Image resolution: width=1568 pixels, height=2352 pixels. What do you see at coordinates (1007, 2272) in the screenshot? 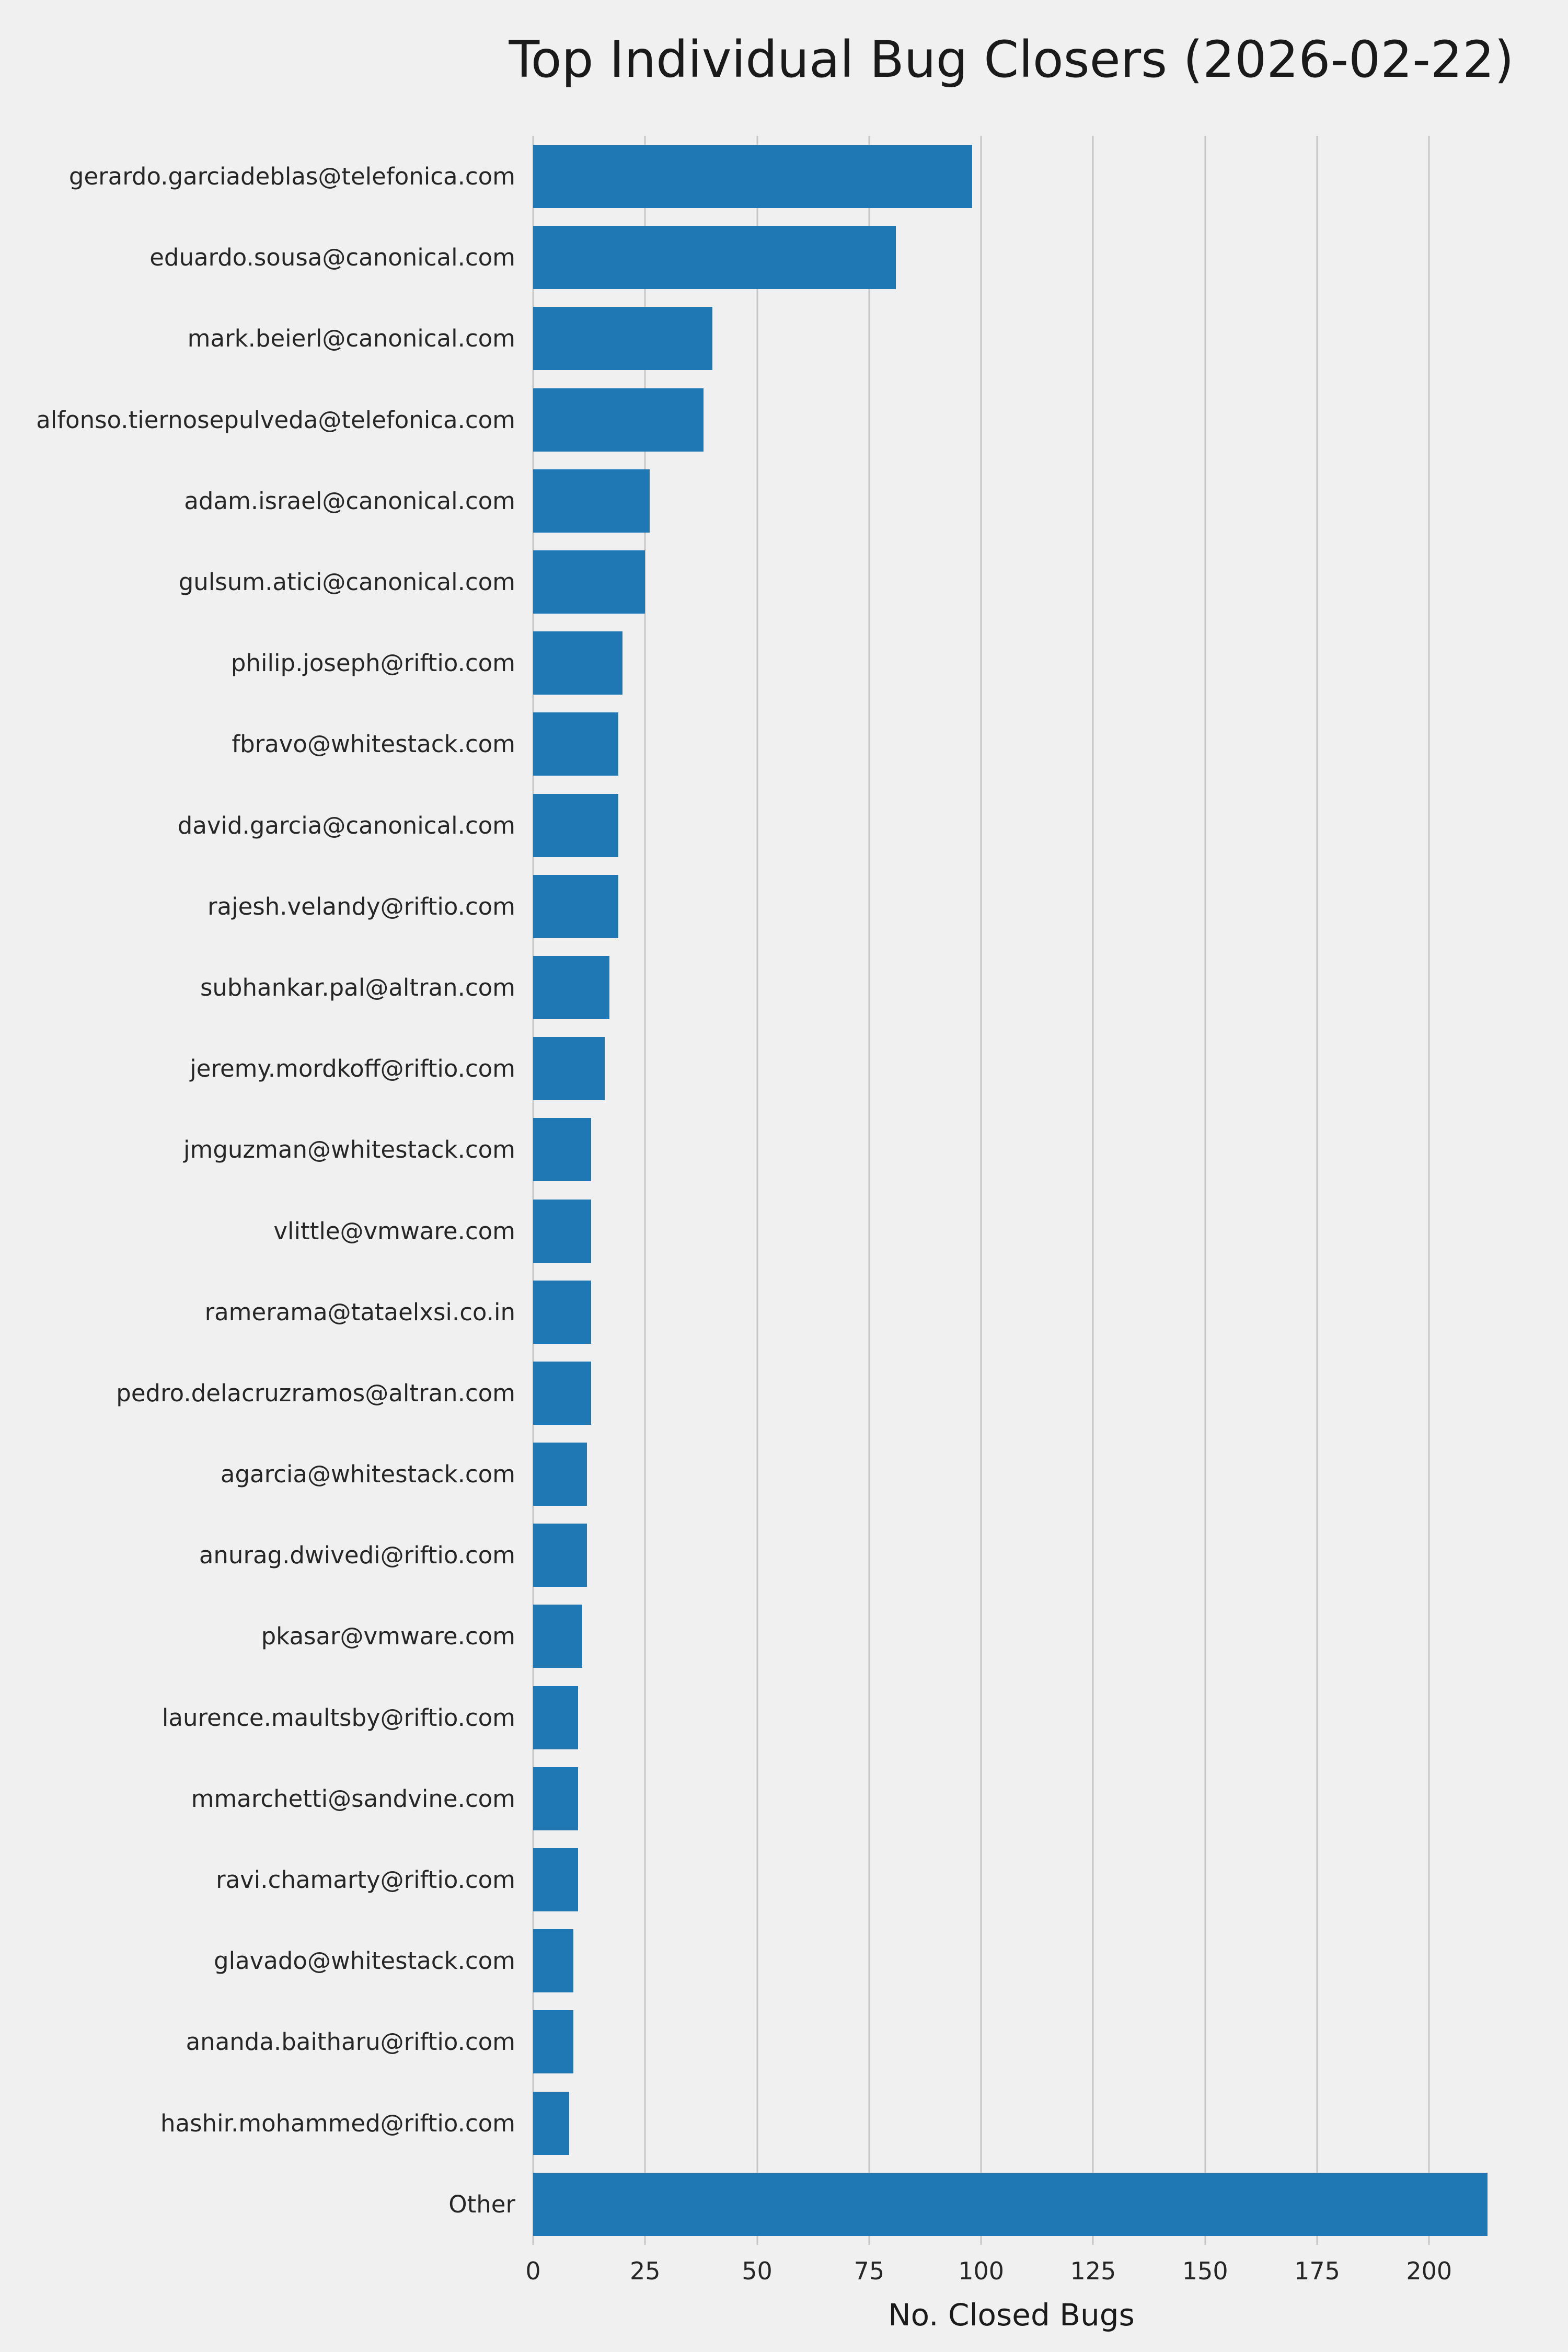
I see `x-axis-ticks: 0 25 50 75 100 125 150 175 200` at bounding box center [1007, 2272].